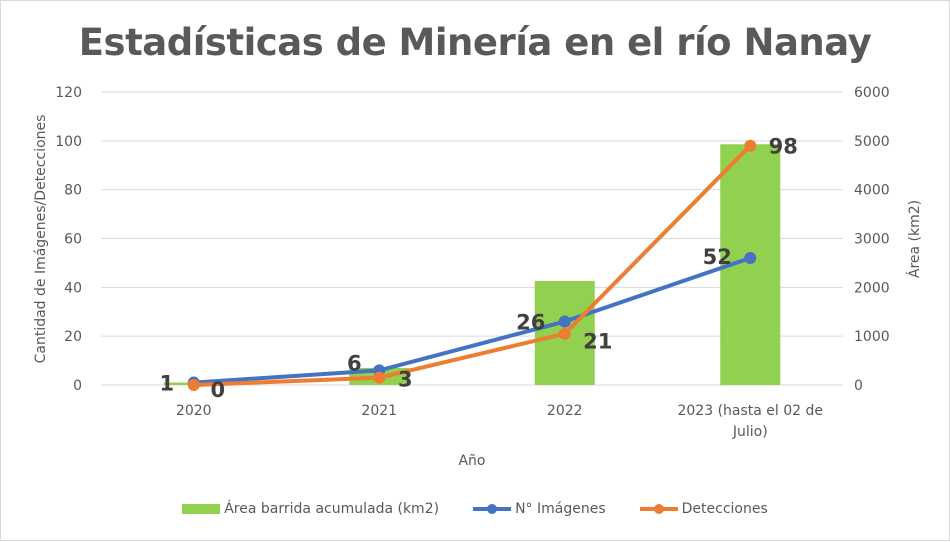  Describe the element at coordinates (332, 509) in the screenshot. I see `legend-label-area: Área barrida acumulada (km2)` at that location.